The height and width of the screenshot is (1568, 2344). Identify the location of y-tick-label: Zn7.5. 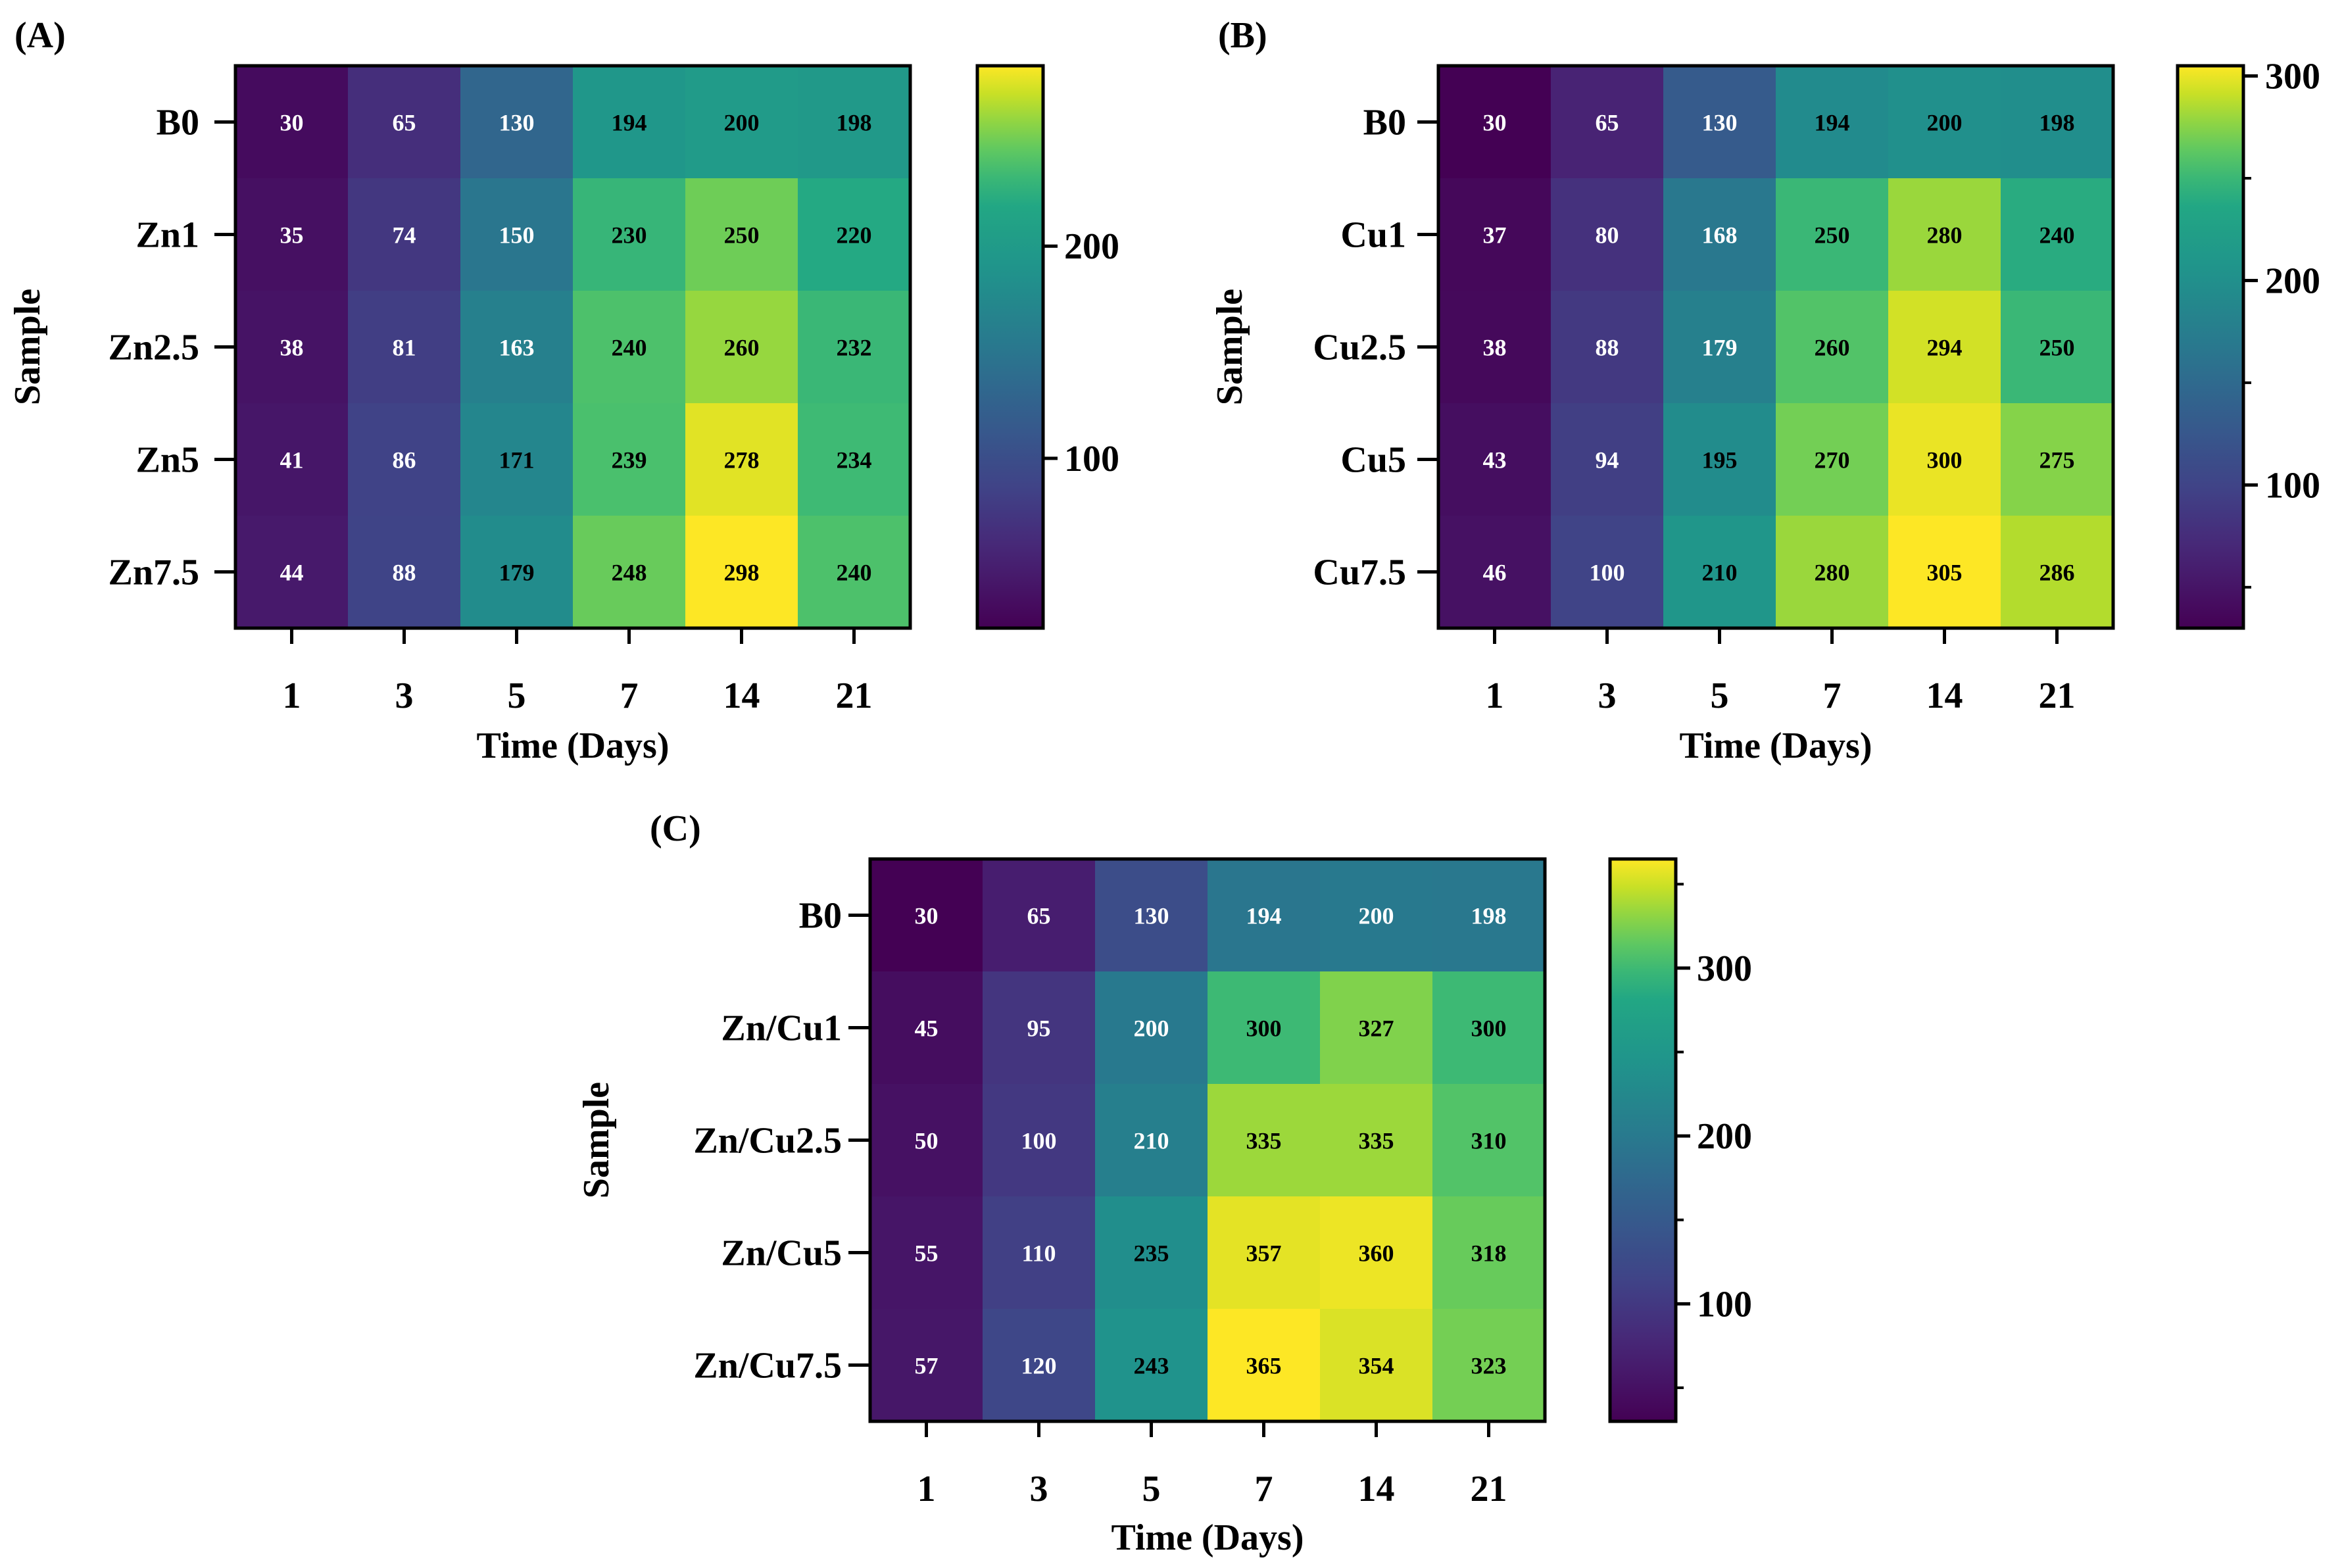
(154, 572).